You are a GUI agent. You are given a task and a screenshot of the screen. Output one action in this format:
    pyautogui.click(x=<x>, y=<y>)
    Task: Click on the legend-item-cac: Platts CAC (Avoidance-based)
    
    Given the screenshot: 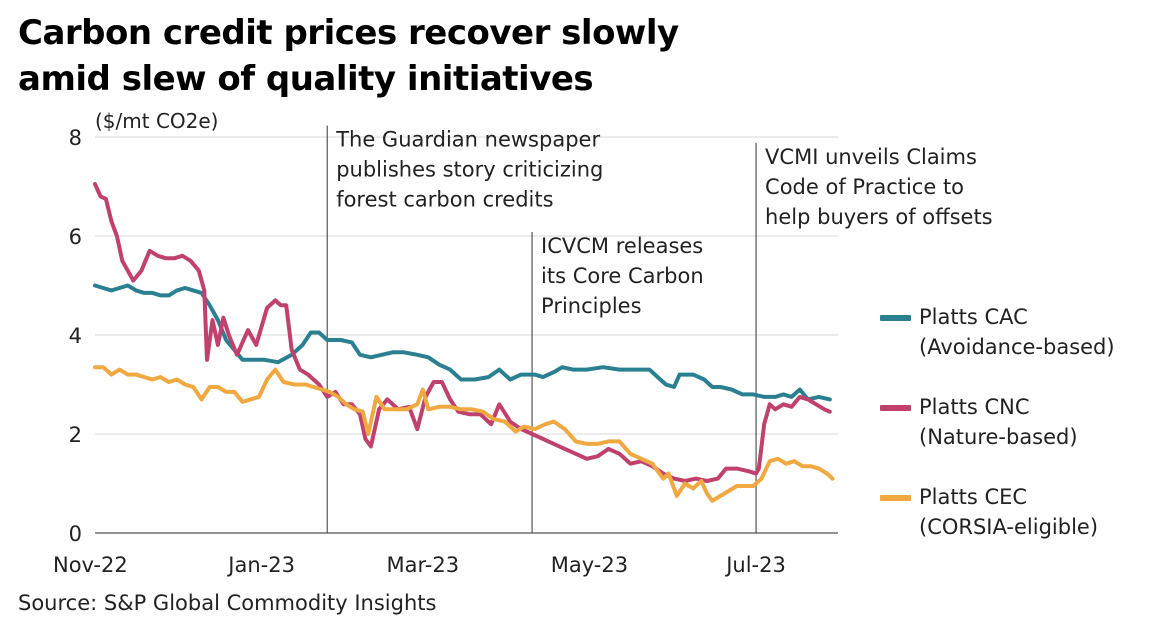 What is the action you would take?
    pyautogui.click(x=1022, y=347)
    